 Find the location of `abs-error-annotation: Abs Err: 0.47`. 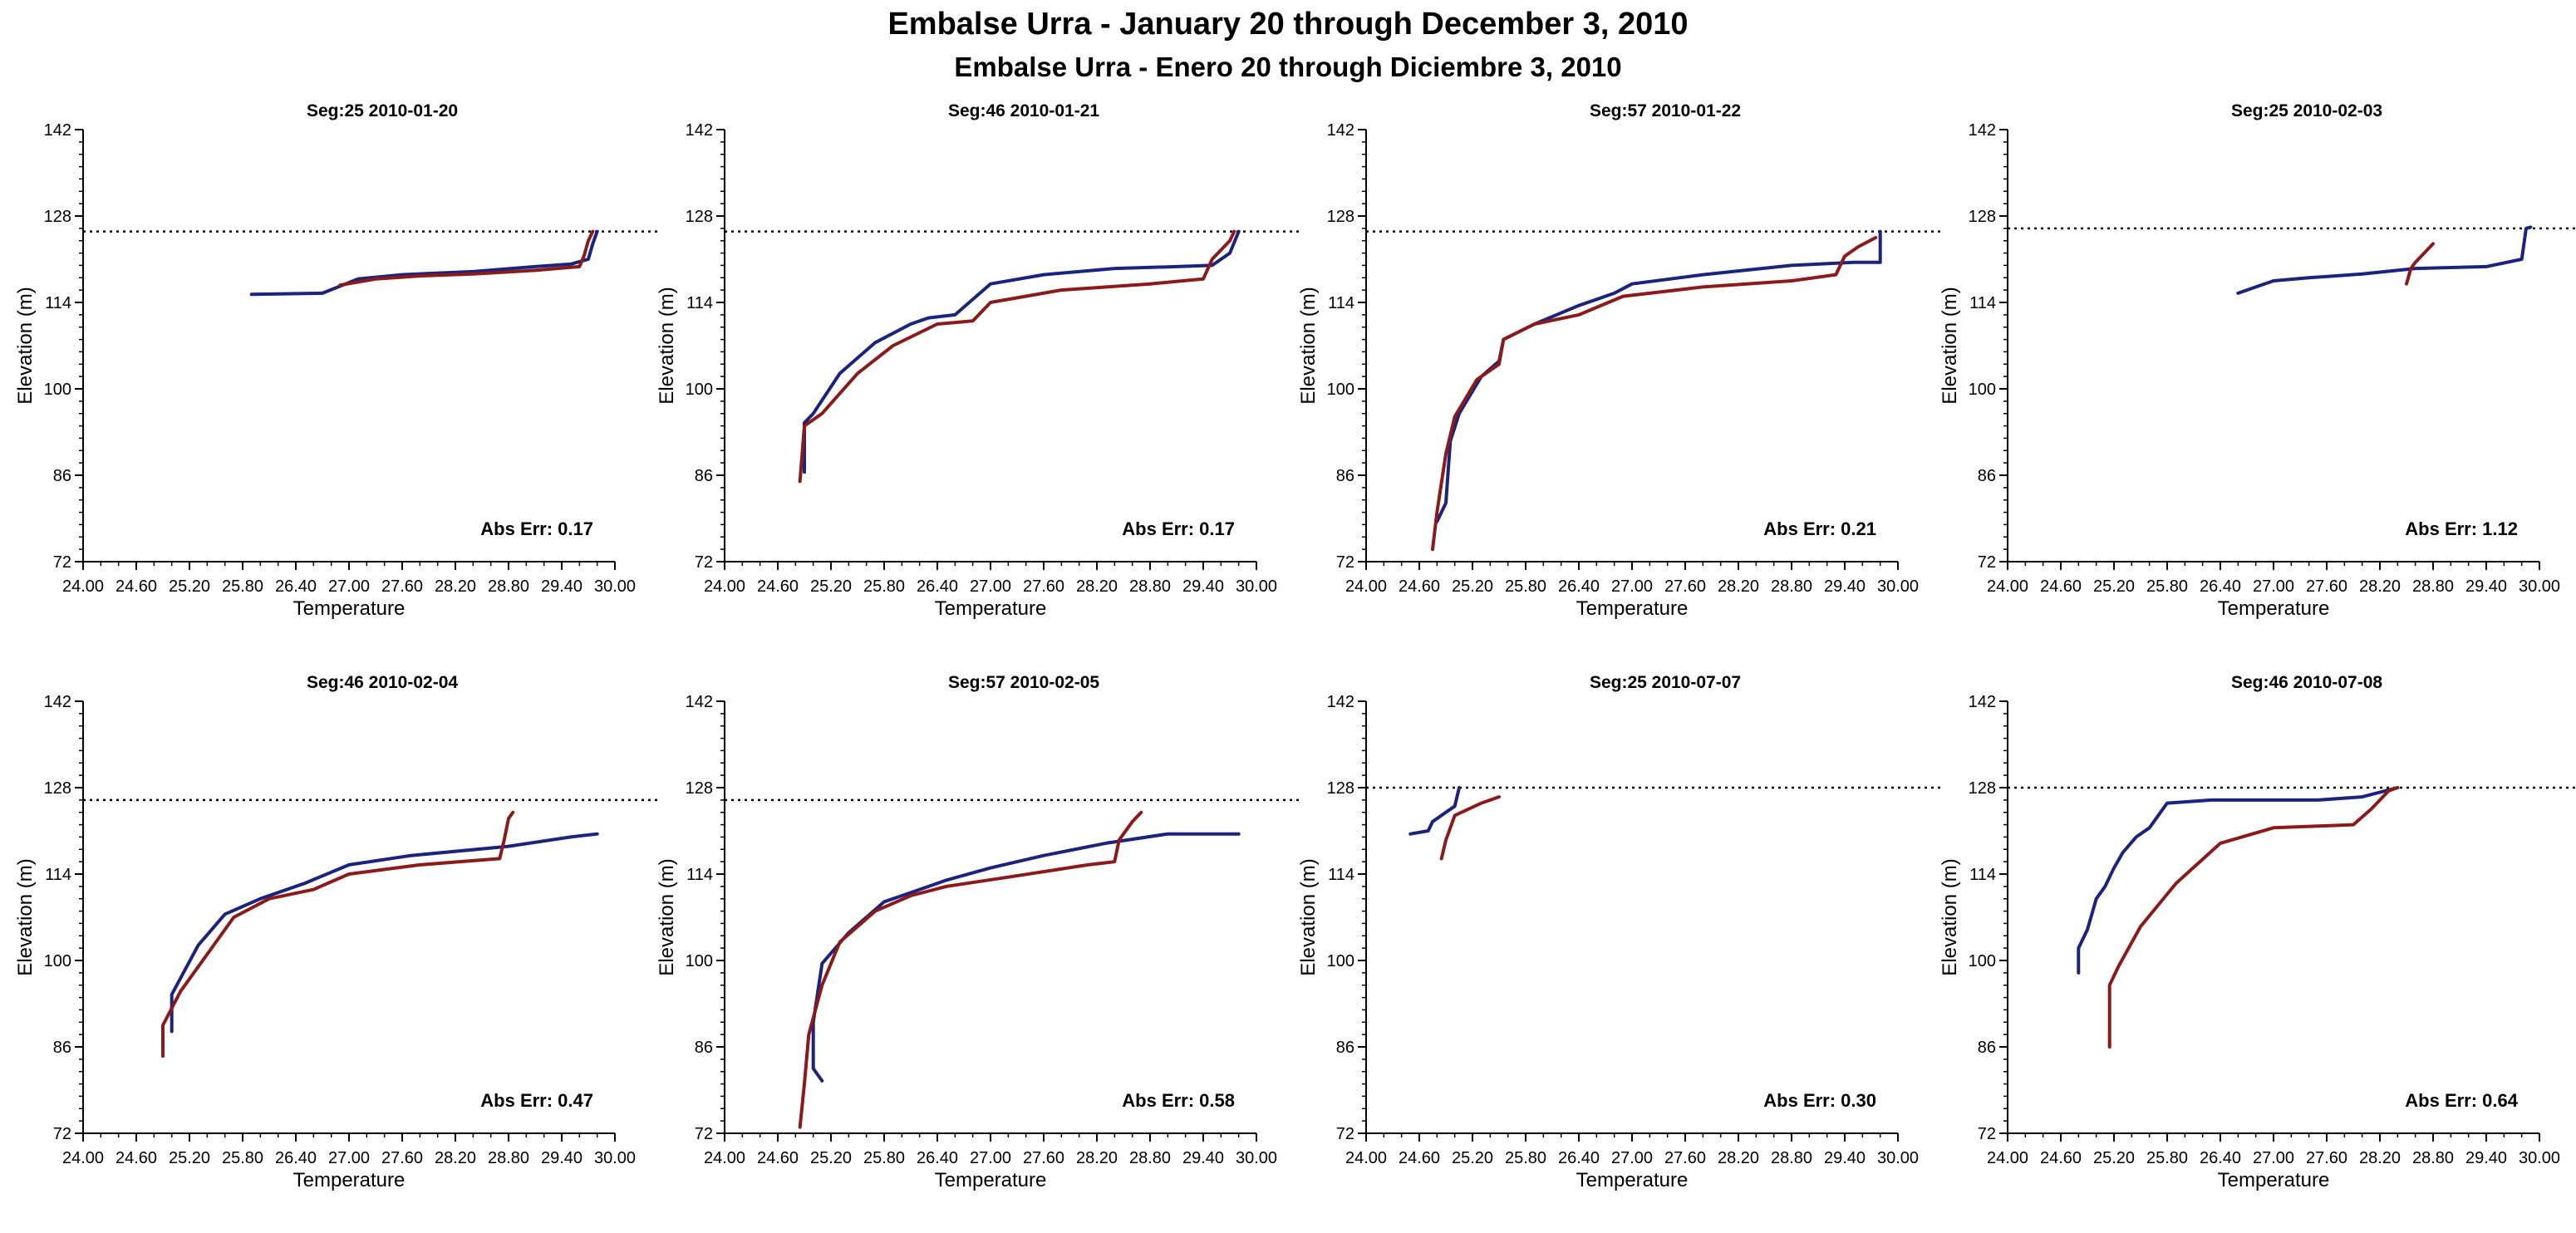

abs-error-annotation: Abs Err: 0.47 is located at coordinates (536, 1100).